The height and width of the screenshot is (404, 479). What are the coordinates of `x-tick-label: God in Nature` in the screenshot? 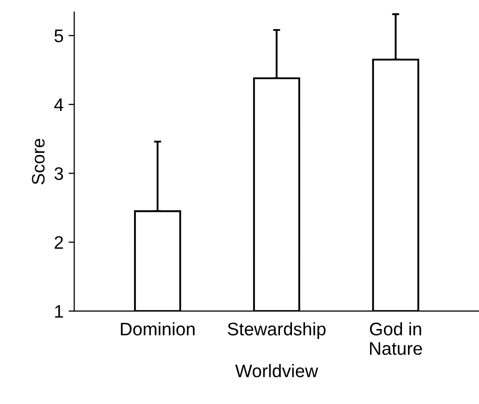 It's located at (396, 338).